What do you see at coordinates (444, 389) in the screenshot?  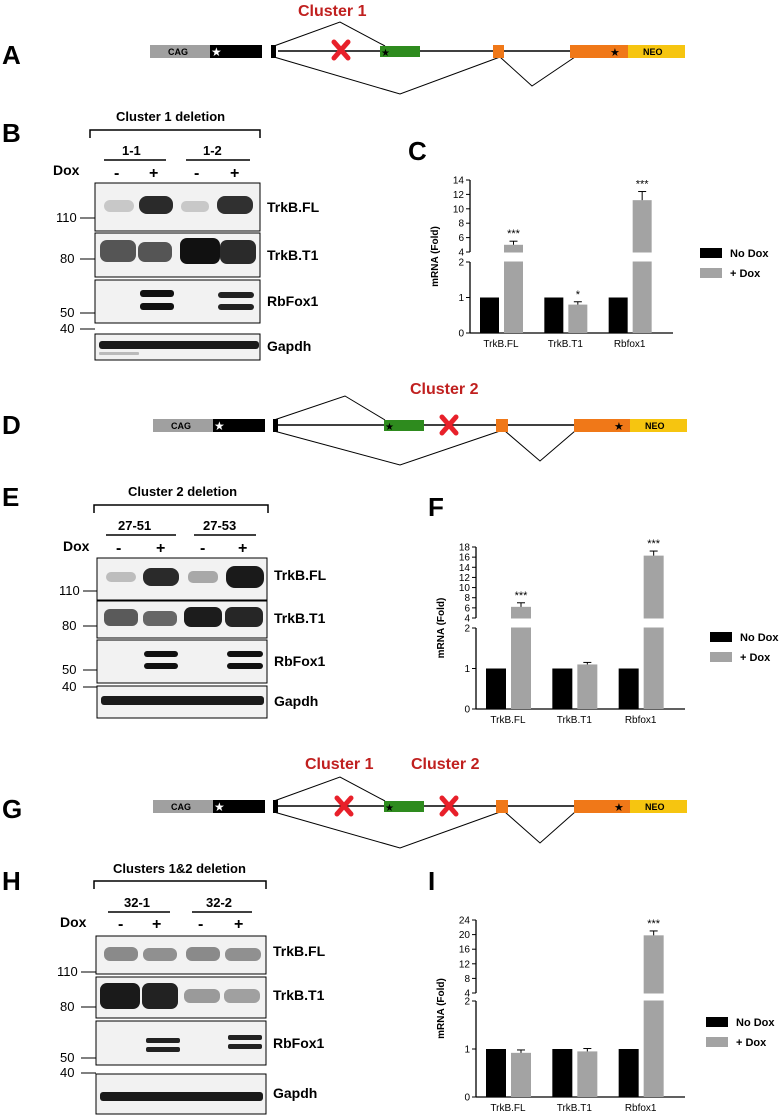 I see `cluster-title: Cluster 2` at bounding box center [444, 389].